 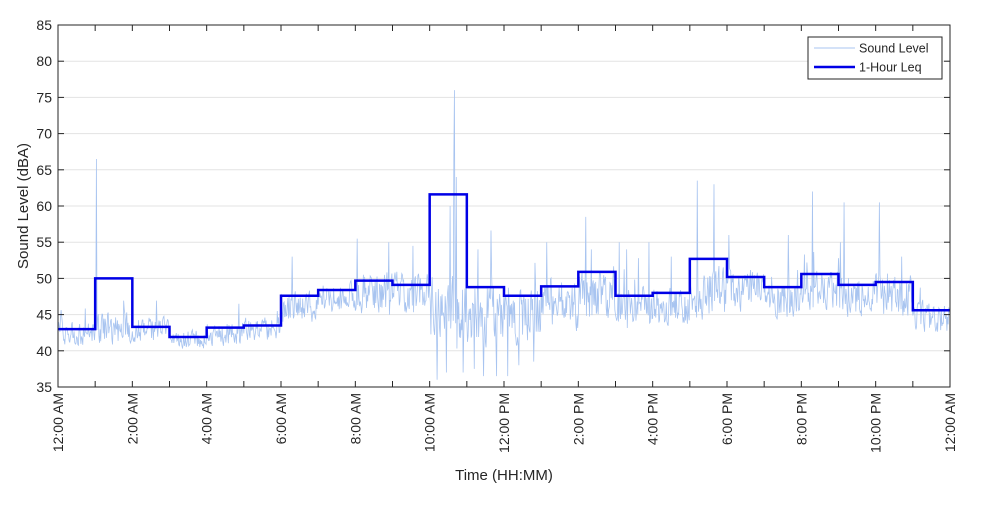 What do you see at coordinates (876, 423) in the screenshot?
I see `x-tick-label: 10:00 PM` at bounding box center [876, 423].